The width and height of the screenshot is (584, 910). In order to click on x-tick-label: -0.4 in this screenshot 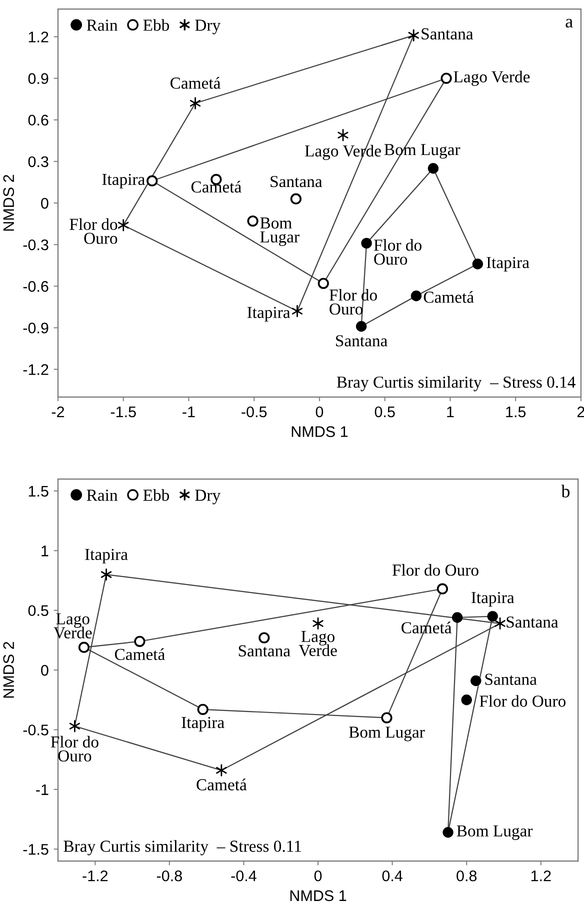, I will do `click(243, 876)`.